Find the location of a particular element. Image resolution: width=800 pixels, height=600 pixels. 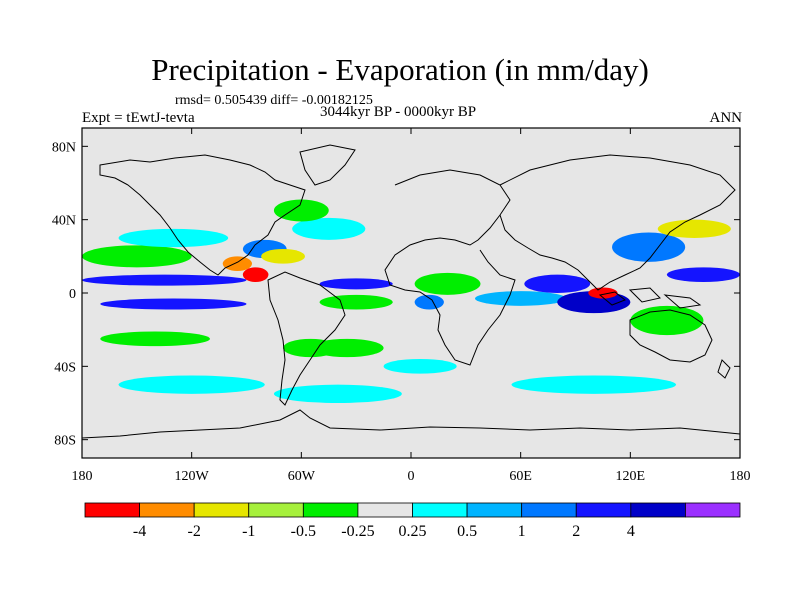

y-tick-label: 80N is located at coordinates (64, 147).